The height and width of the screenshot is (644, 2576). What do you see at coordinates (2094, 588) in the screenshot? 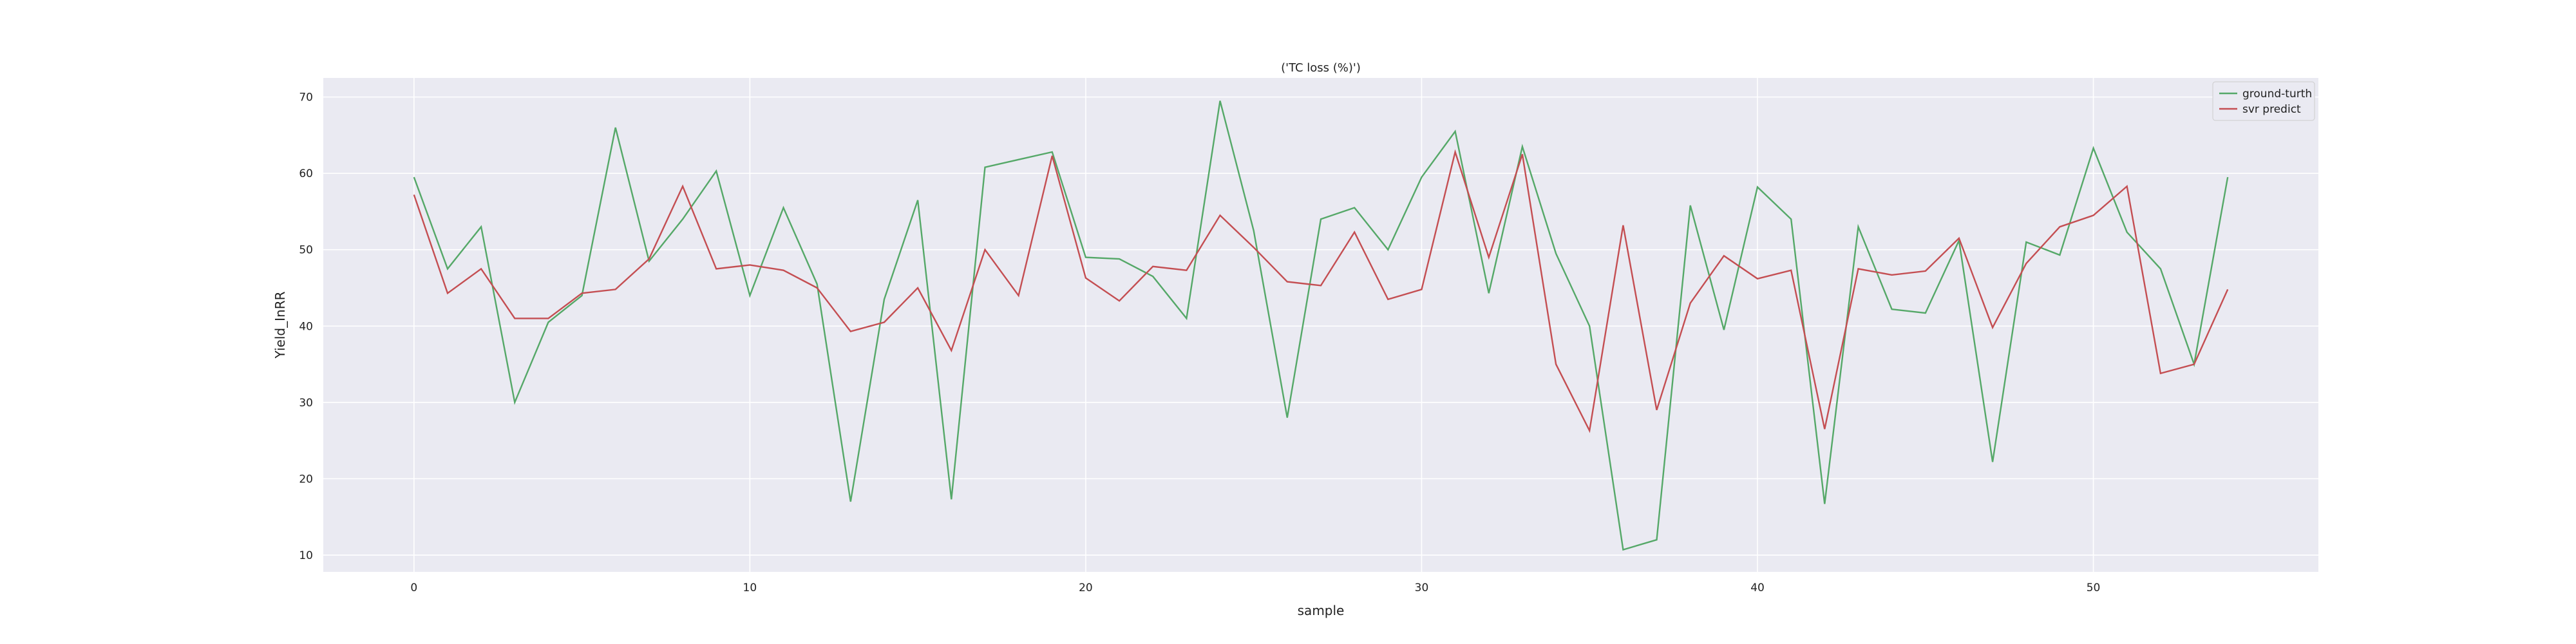
I see `x-tick-label: 50` at bounding box center [2094, 588].